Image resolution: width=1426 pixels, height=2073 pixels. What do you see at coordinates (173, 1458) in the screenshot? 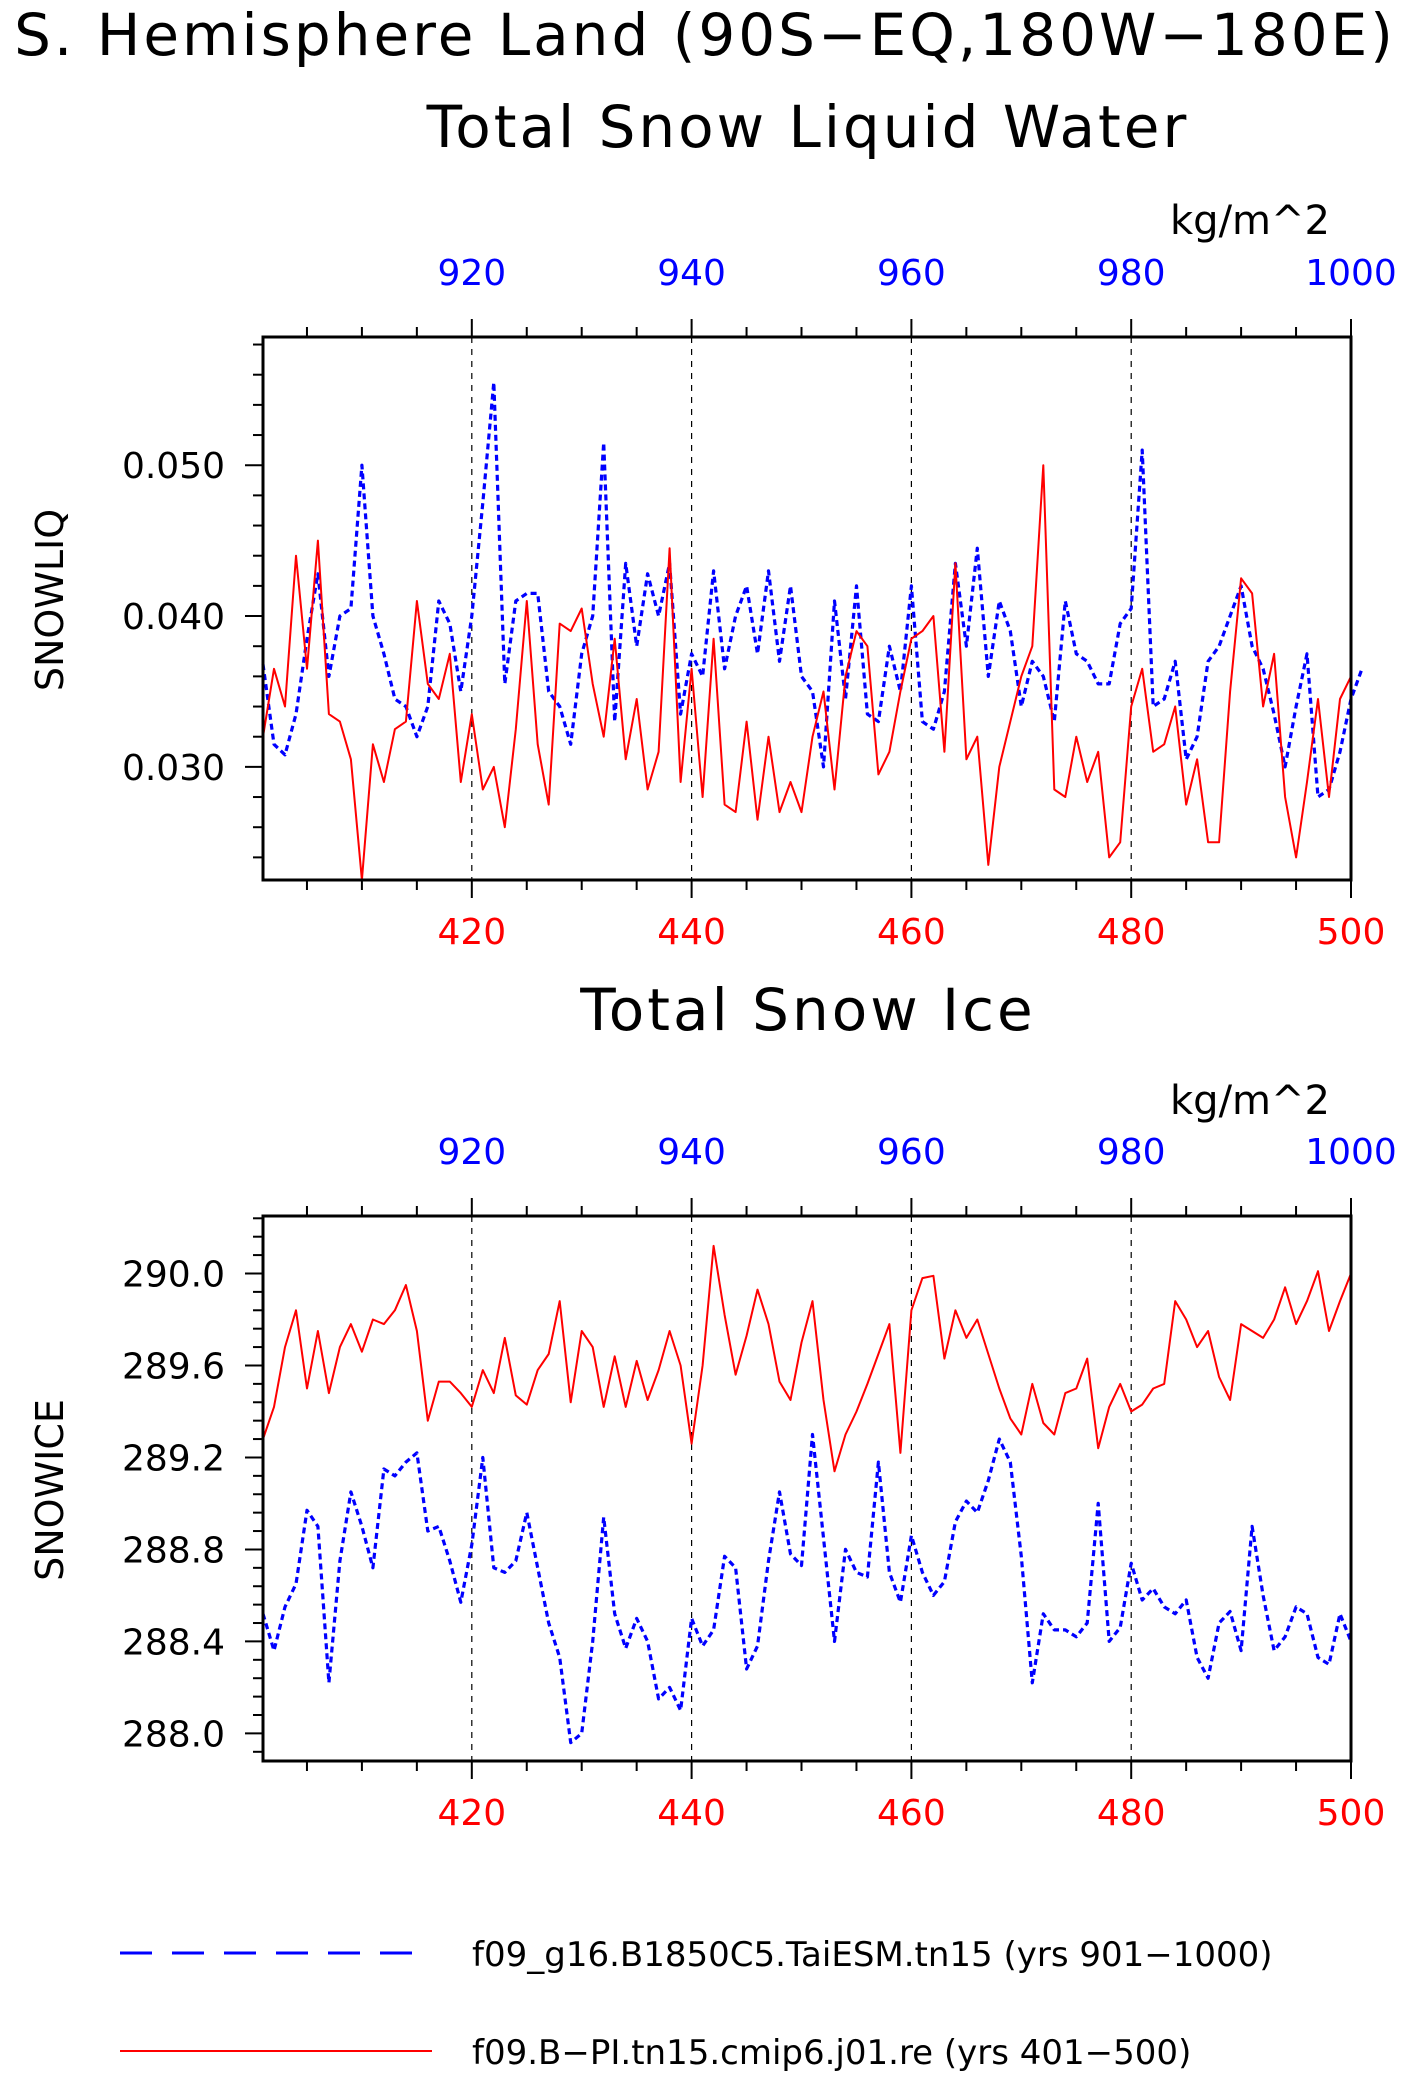
I see `y-tick-label: 289.2` at bounding box center [173, 1458].